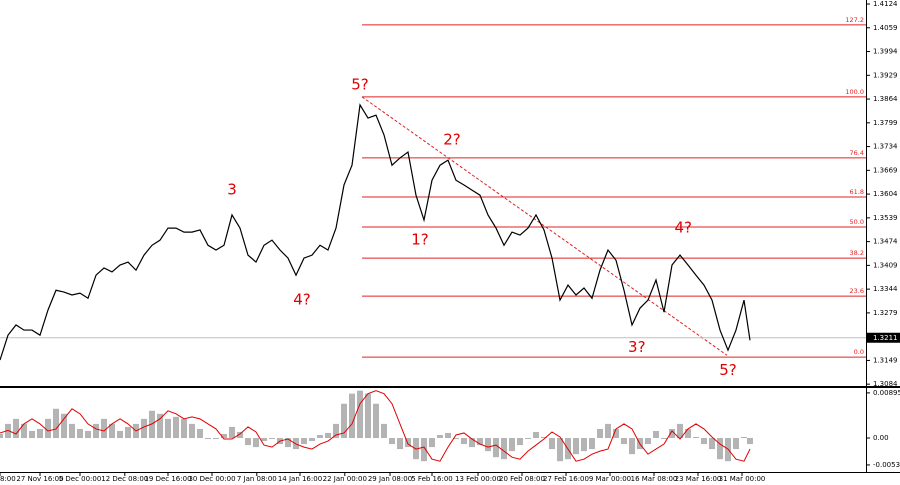 Image resolution: width=900 pixels, height=485 pixels. I want to click on fib-label: 127.2, so click(854, 20).